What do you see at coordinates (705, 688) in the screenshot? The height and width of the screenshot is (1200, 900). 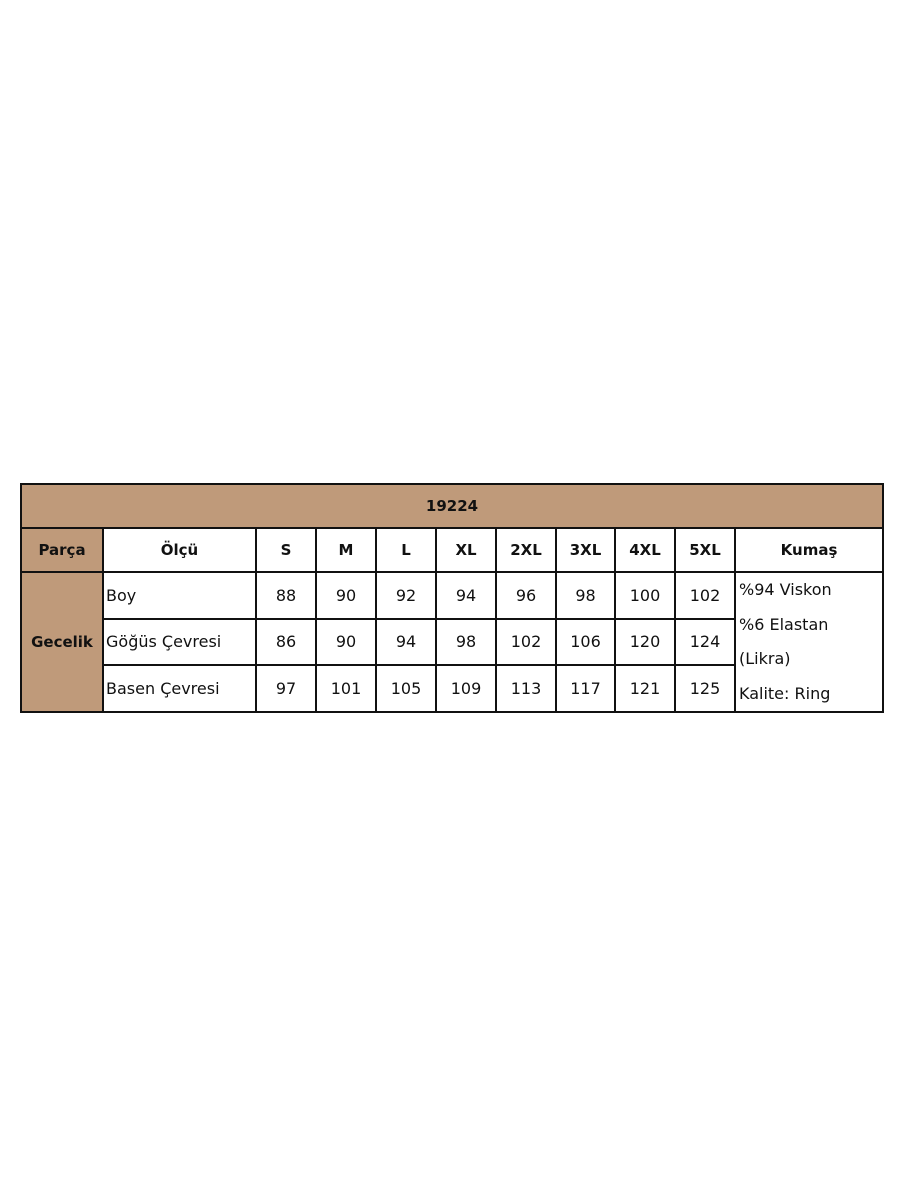 I see `measure-value: 125` at bounding box center [705, 688].